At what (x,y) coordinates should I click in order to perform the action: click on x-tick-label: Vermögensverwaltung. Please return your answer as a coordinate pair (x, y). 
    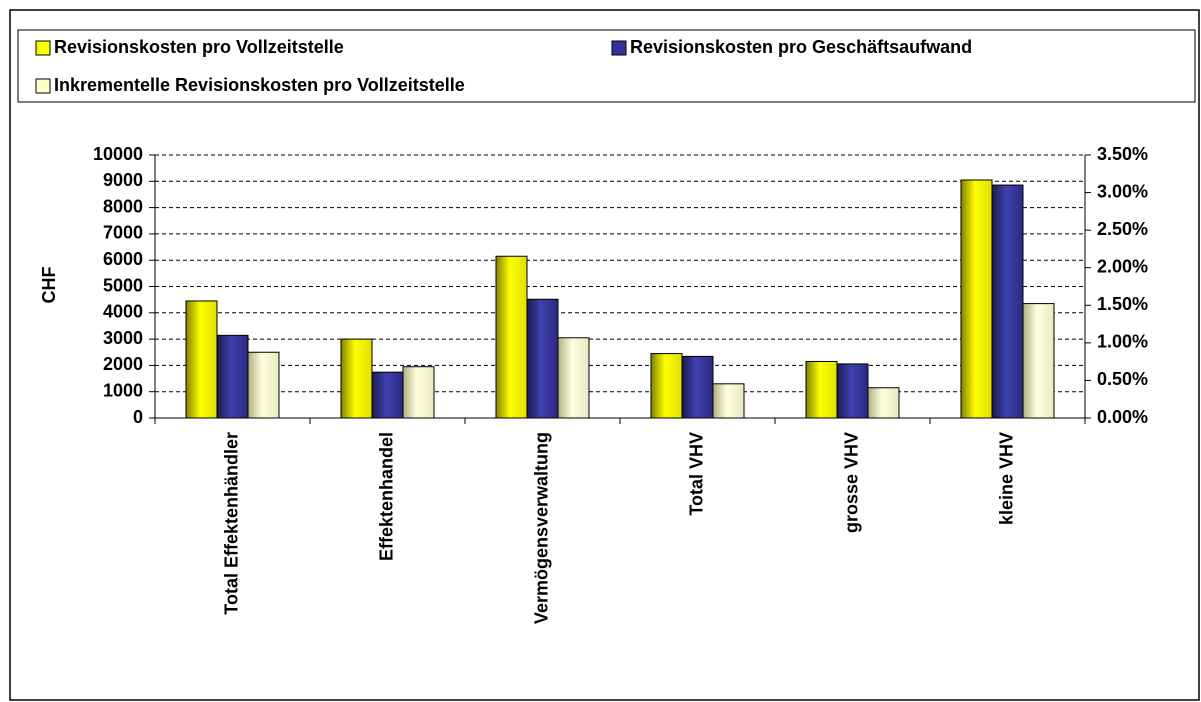
    Looking at the image, I should click on (541, 528).